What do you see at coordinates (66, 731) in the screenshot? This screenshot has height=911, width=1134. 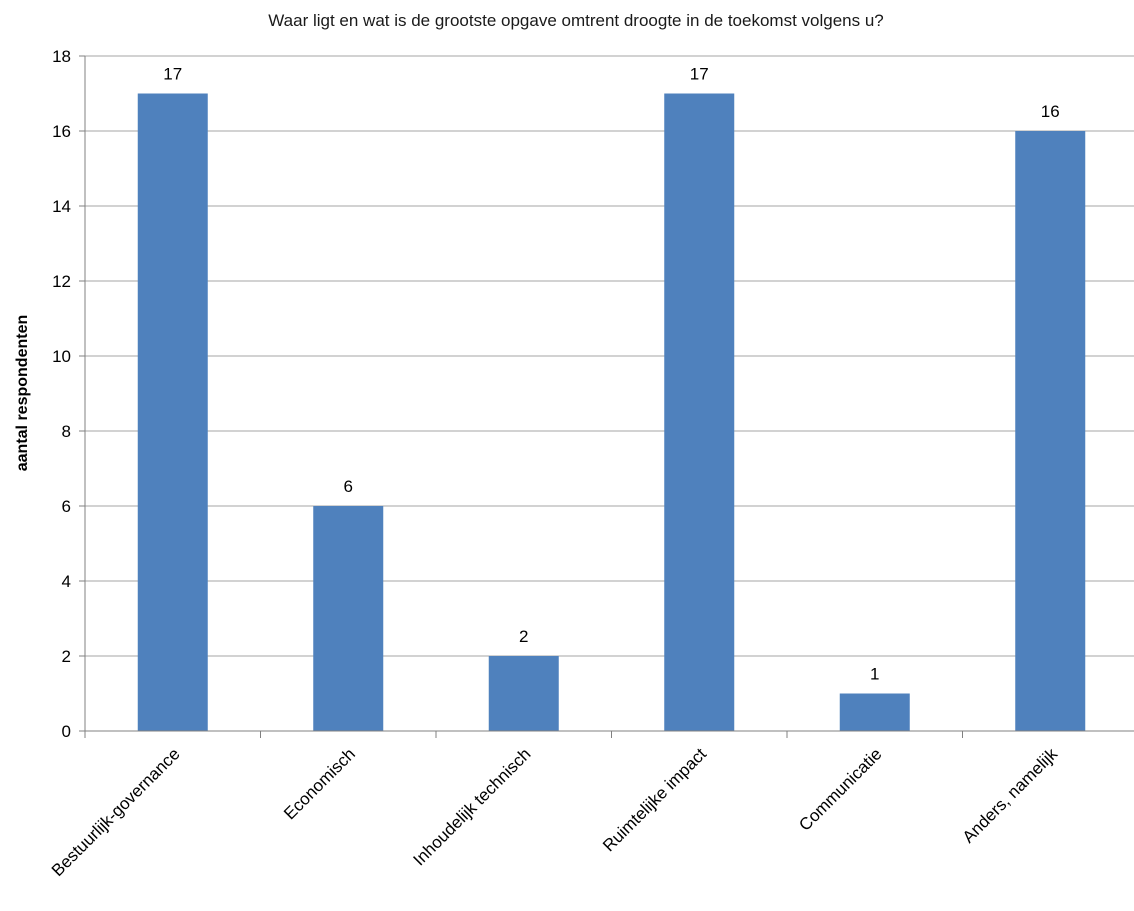 I see `y-tick-label: 0` at bounding box center [66, 731].